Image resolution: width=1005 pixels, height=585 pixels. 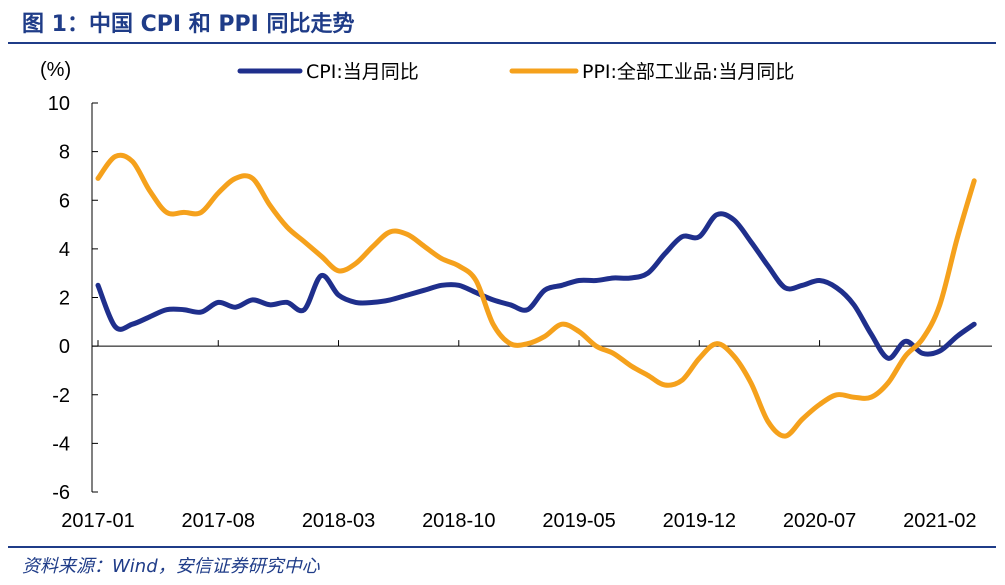 I want to click on y-tick-label: -4, so click(x=61, y=444).